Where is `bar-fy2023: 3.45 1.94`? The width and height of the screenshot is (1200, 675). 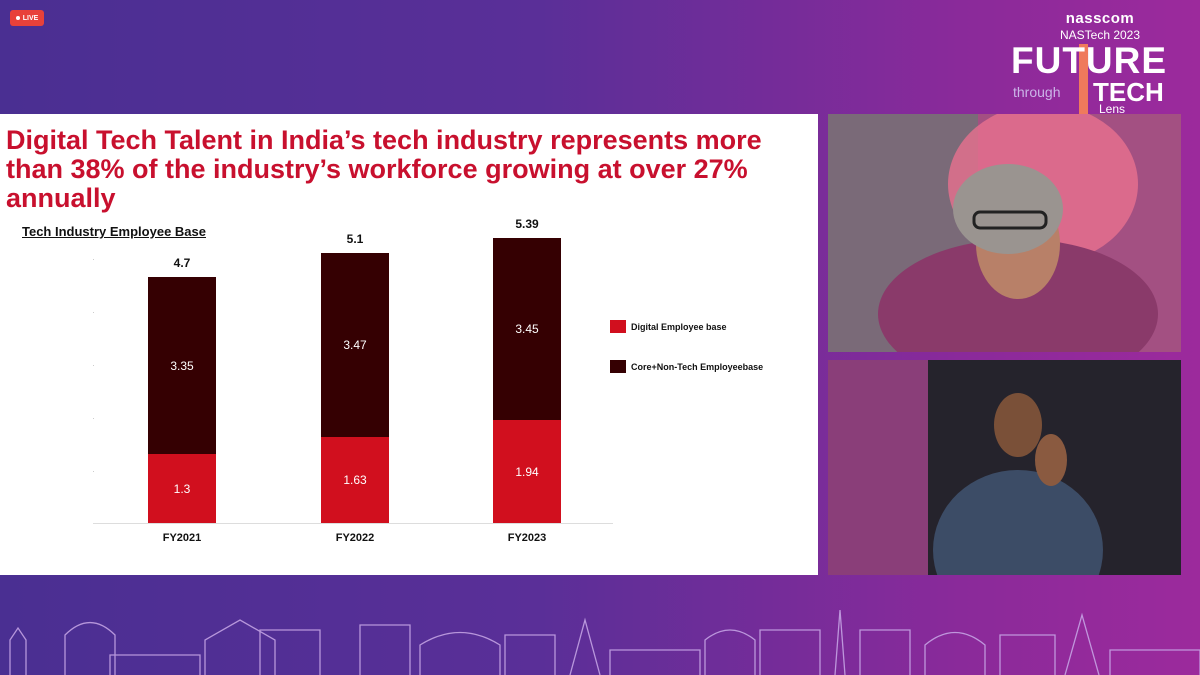 bar-fy2023: 3.45 1.94 is located at coordinates (527, 380).